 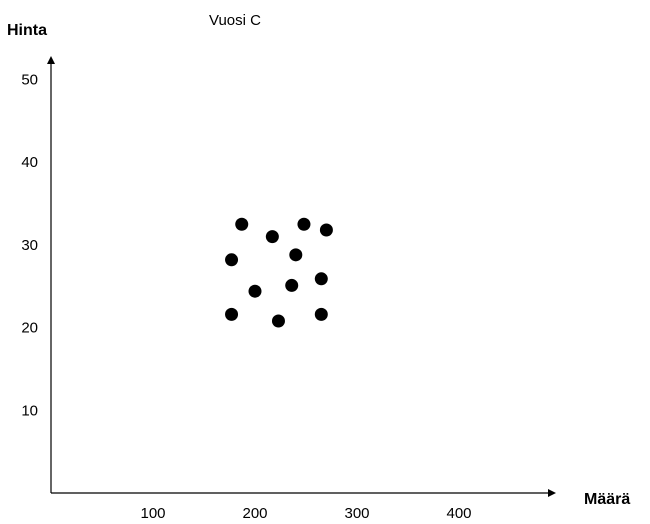 What do you see at coordinates (607, 499) in the screenshot?
I see `x-axis-label: Määrä` at bounding box center [607, 499].